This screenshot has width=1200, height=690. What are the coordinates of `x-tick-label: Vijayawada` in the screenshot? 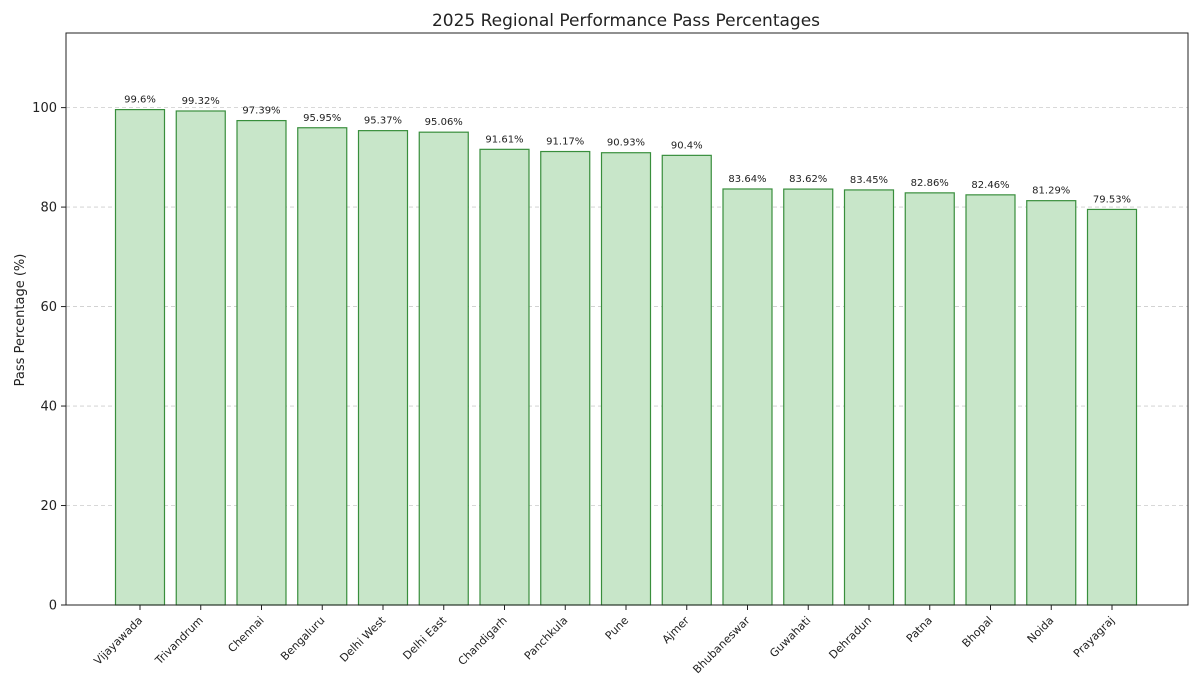 It's located at (118, 641).